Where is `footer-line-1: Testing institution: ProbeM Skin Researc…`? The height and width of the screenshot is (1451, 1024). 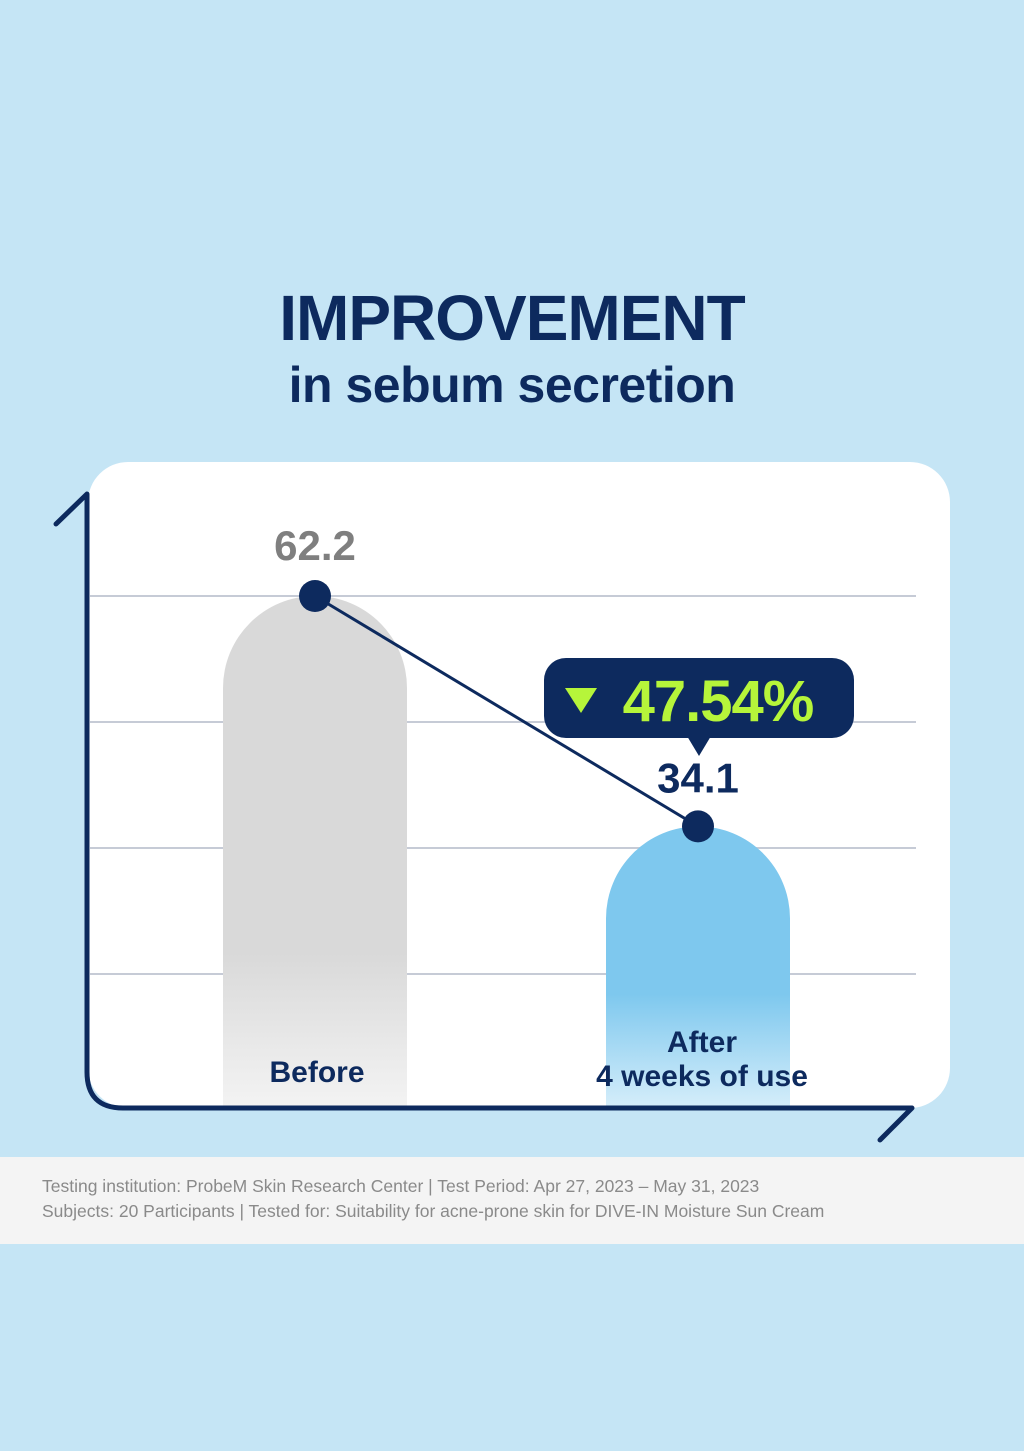 footer-line-1: Testing institution: ProbeM Skin Researc… is located at coordinates (401, 1186).